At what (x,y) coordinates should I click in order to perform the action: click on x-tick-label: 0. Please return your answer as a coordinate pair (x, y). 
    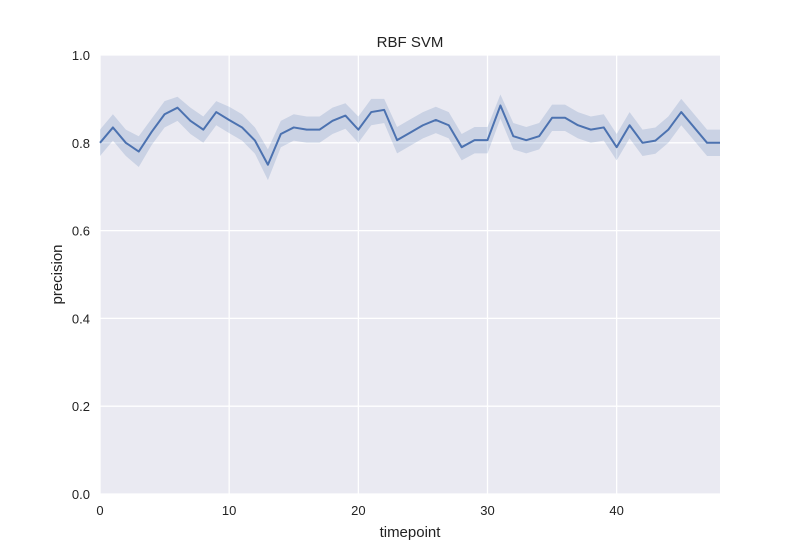
    Looking at the image, I should click on (99, 510).